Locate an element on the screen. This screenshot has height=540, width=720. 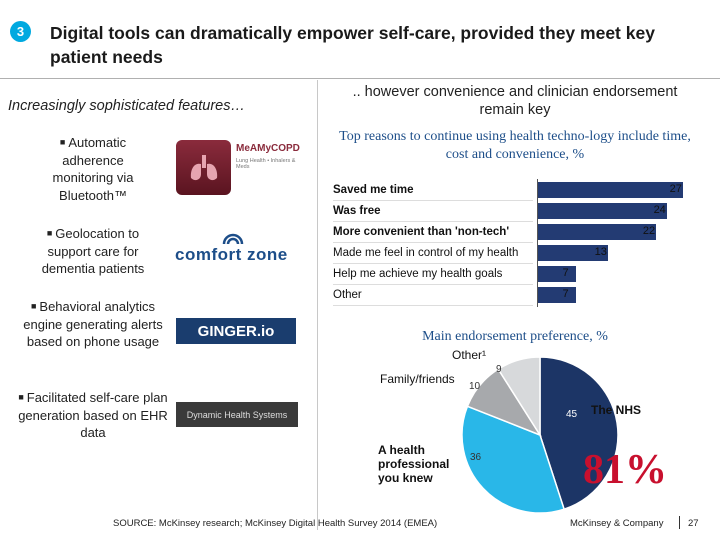
highlight-percentage: 81% is located at coordinates (625, 470).